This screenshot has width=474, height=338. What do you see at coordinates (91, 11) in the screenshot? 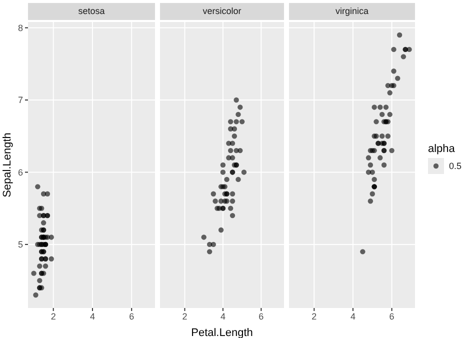
I see `chart-title: setosa` at bounding box center [91, 11].